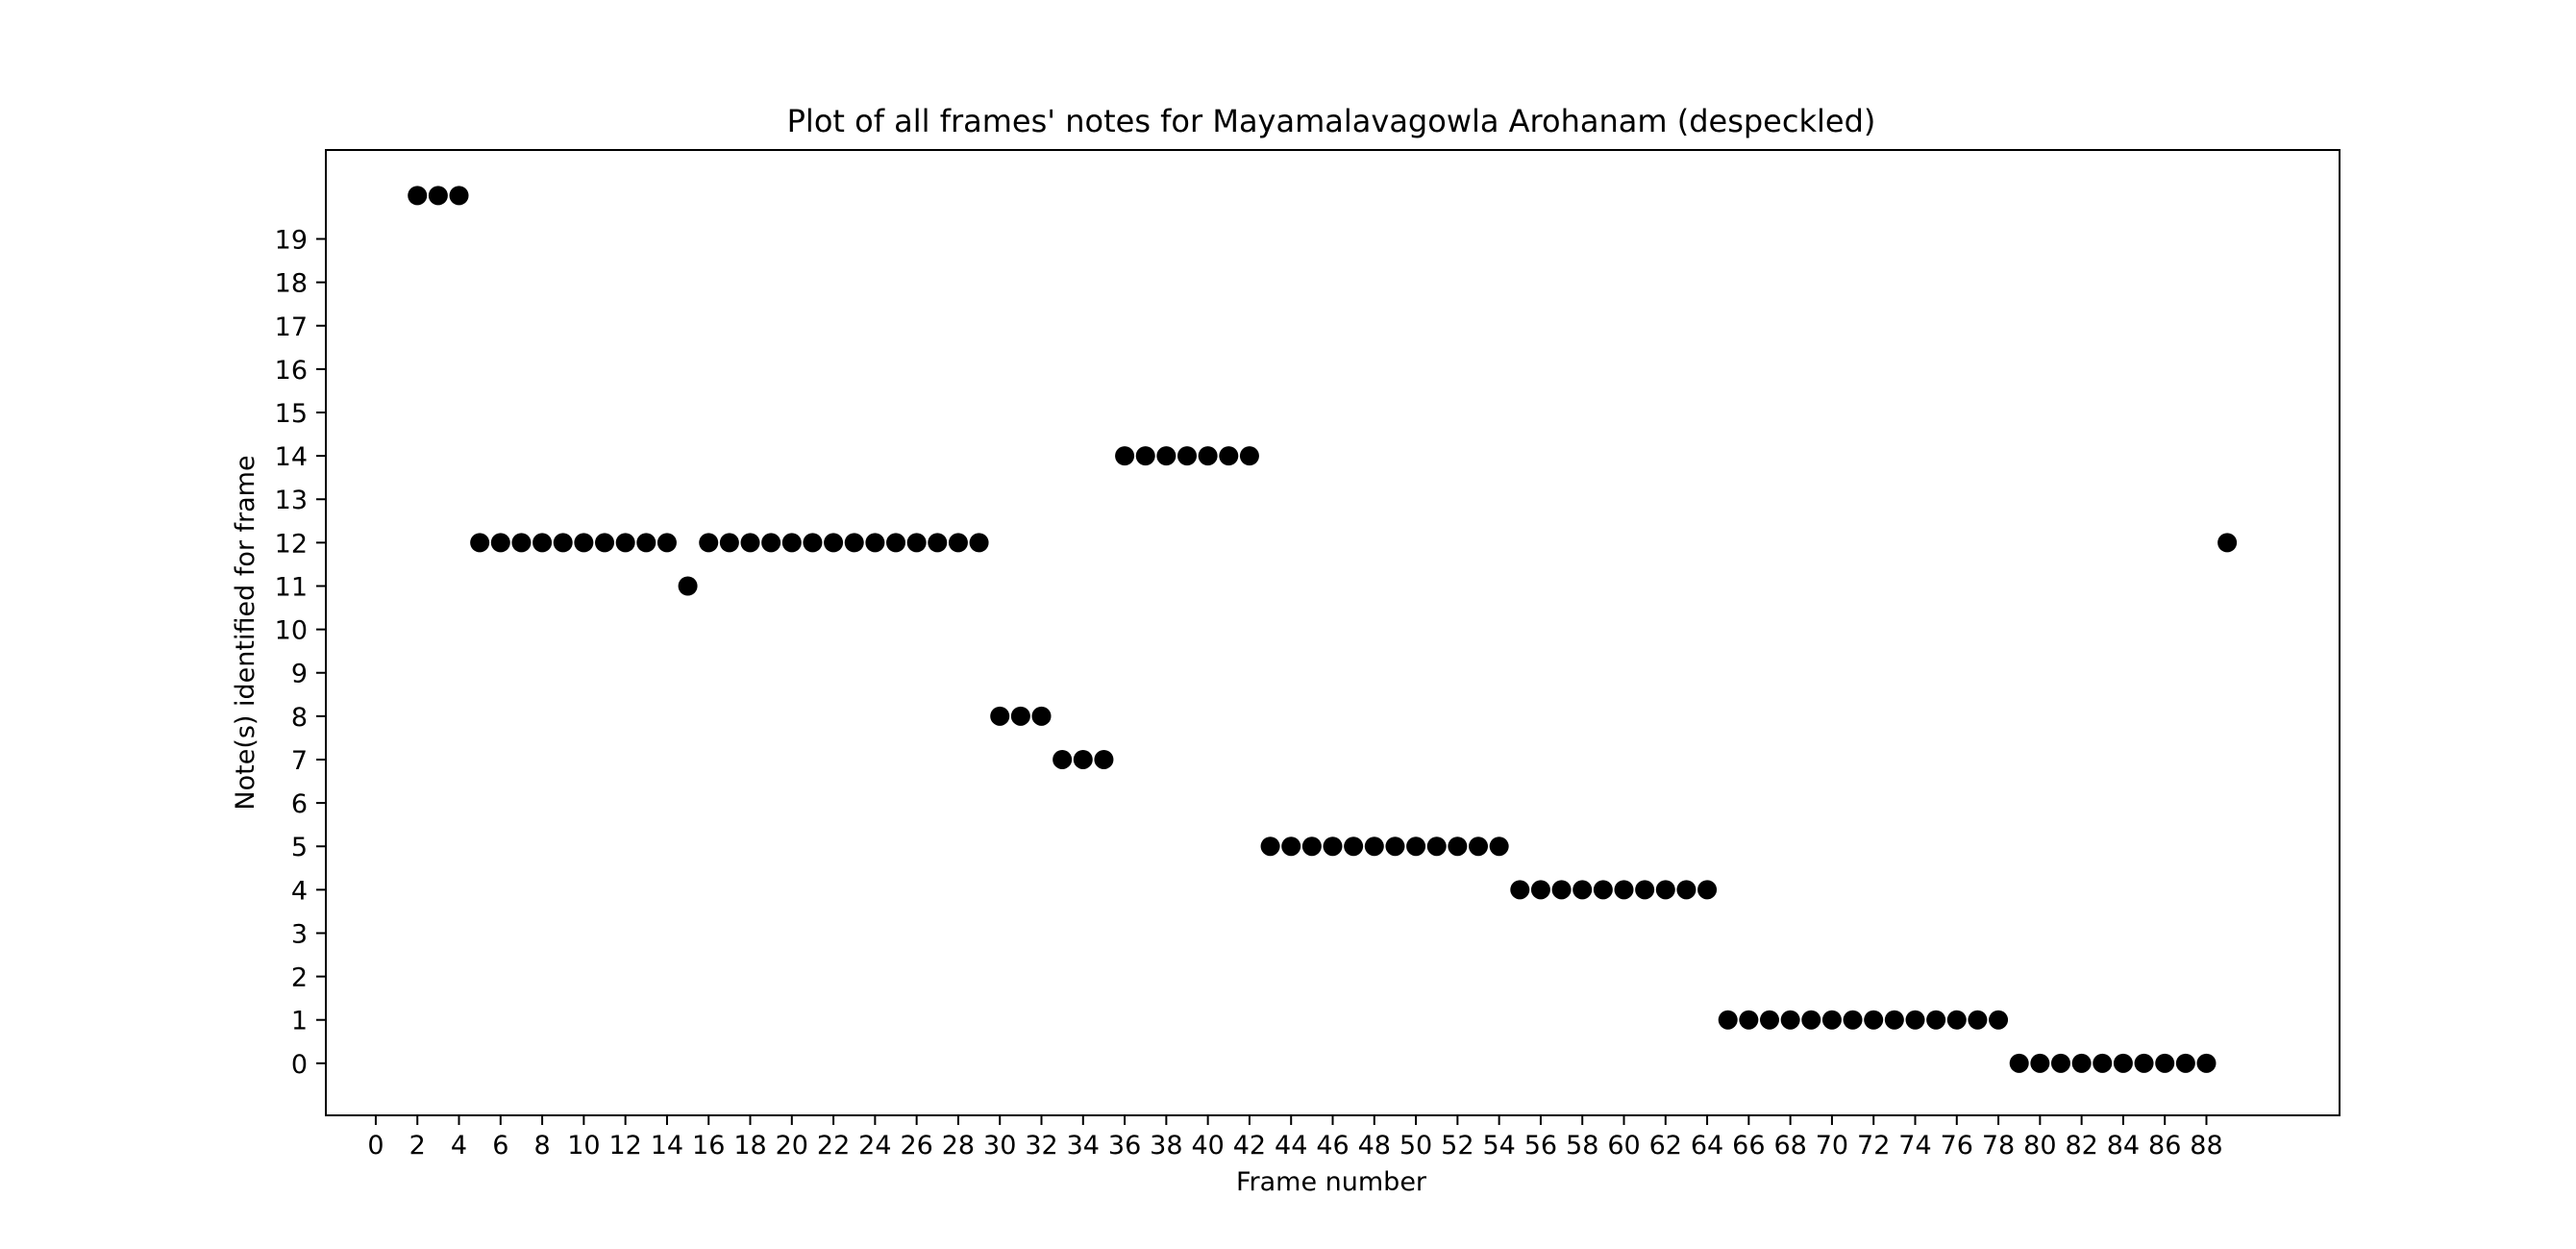 The height and width of the screenshot is (1249, 2576). Describe the element at coordinates (291, 544) in the screenshot. I see `y-tick-label: 12` at that location.